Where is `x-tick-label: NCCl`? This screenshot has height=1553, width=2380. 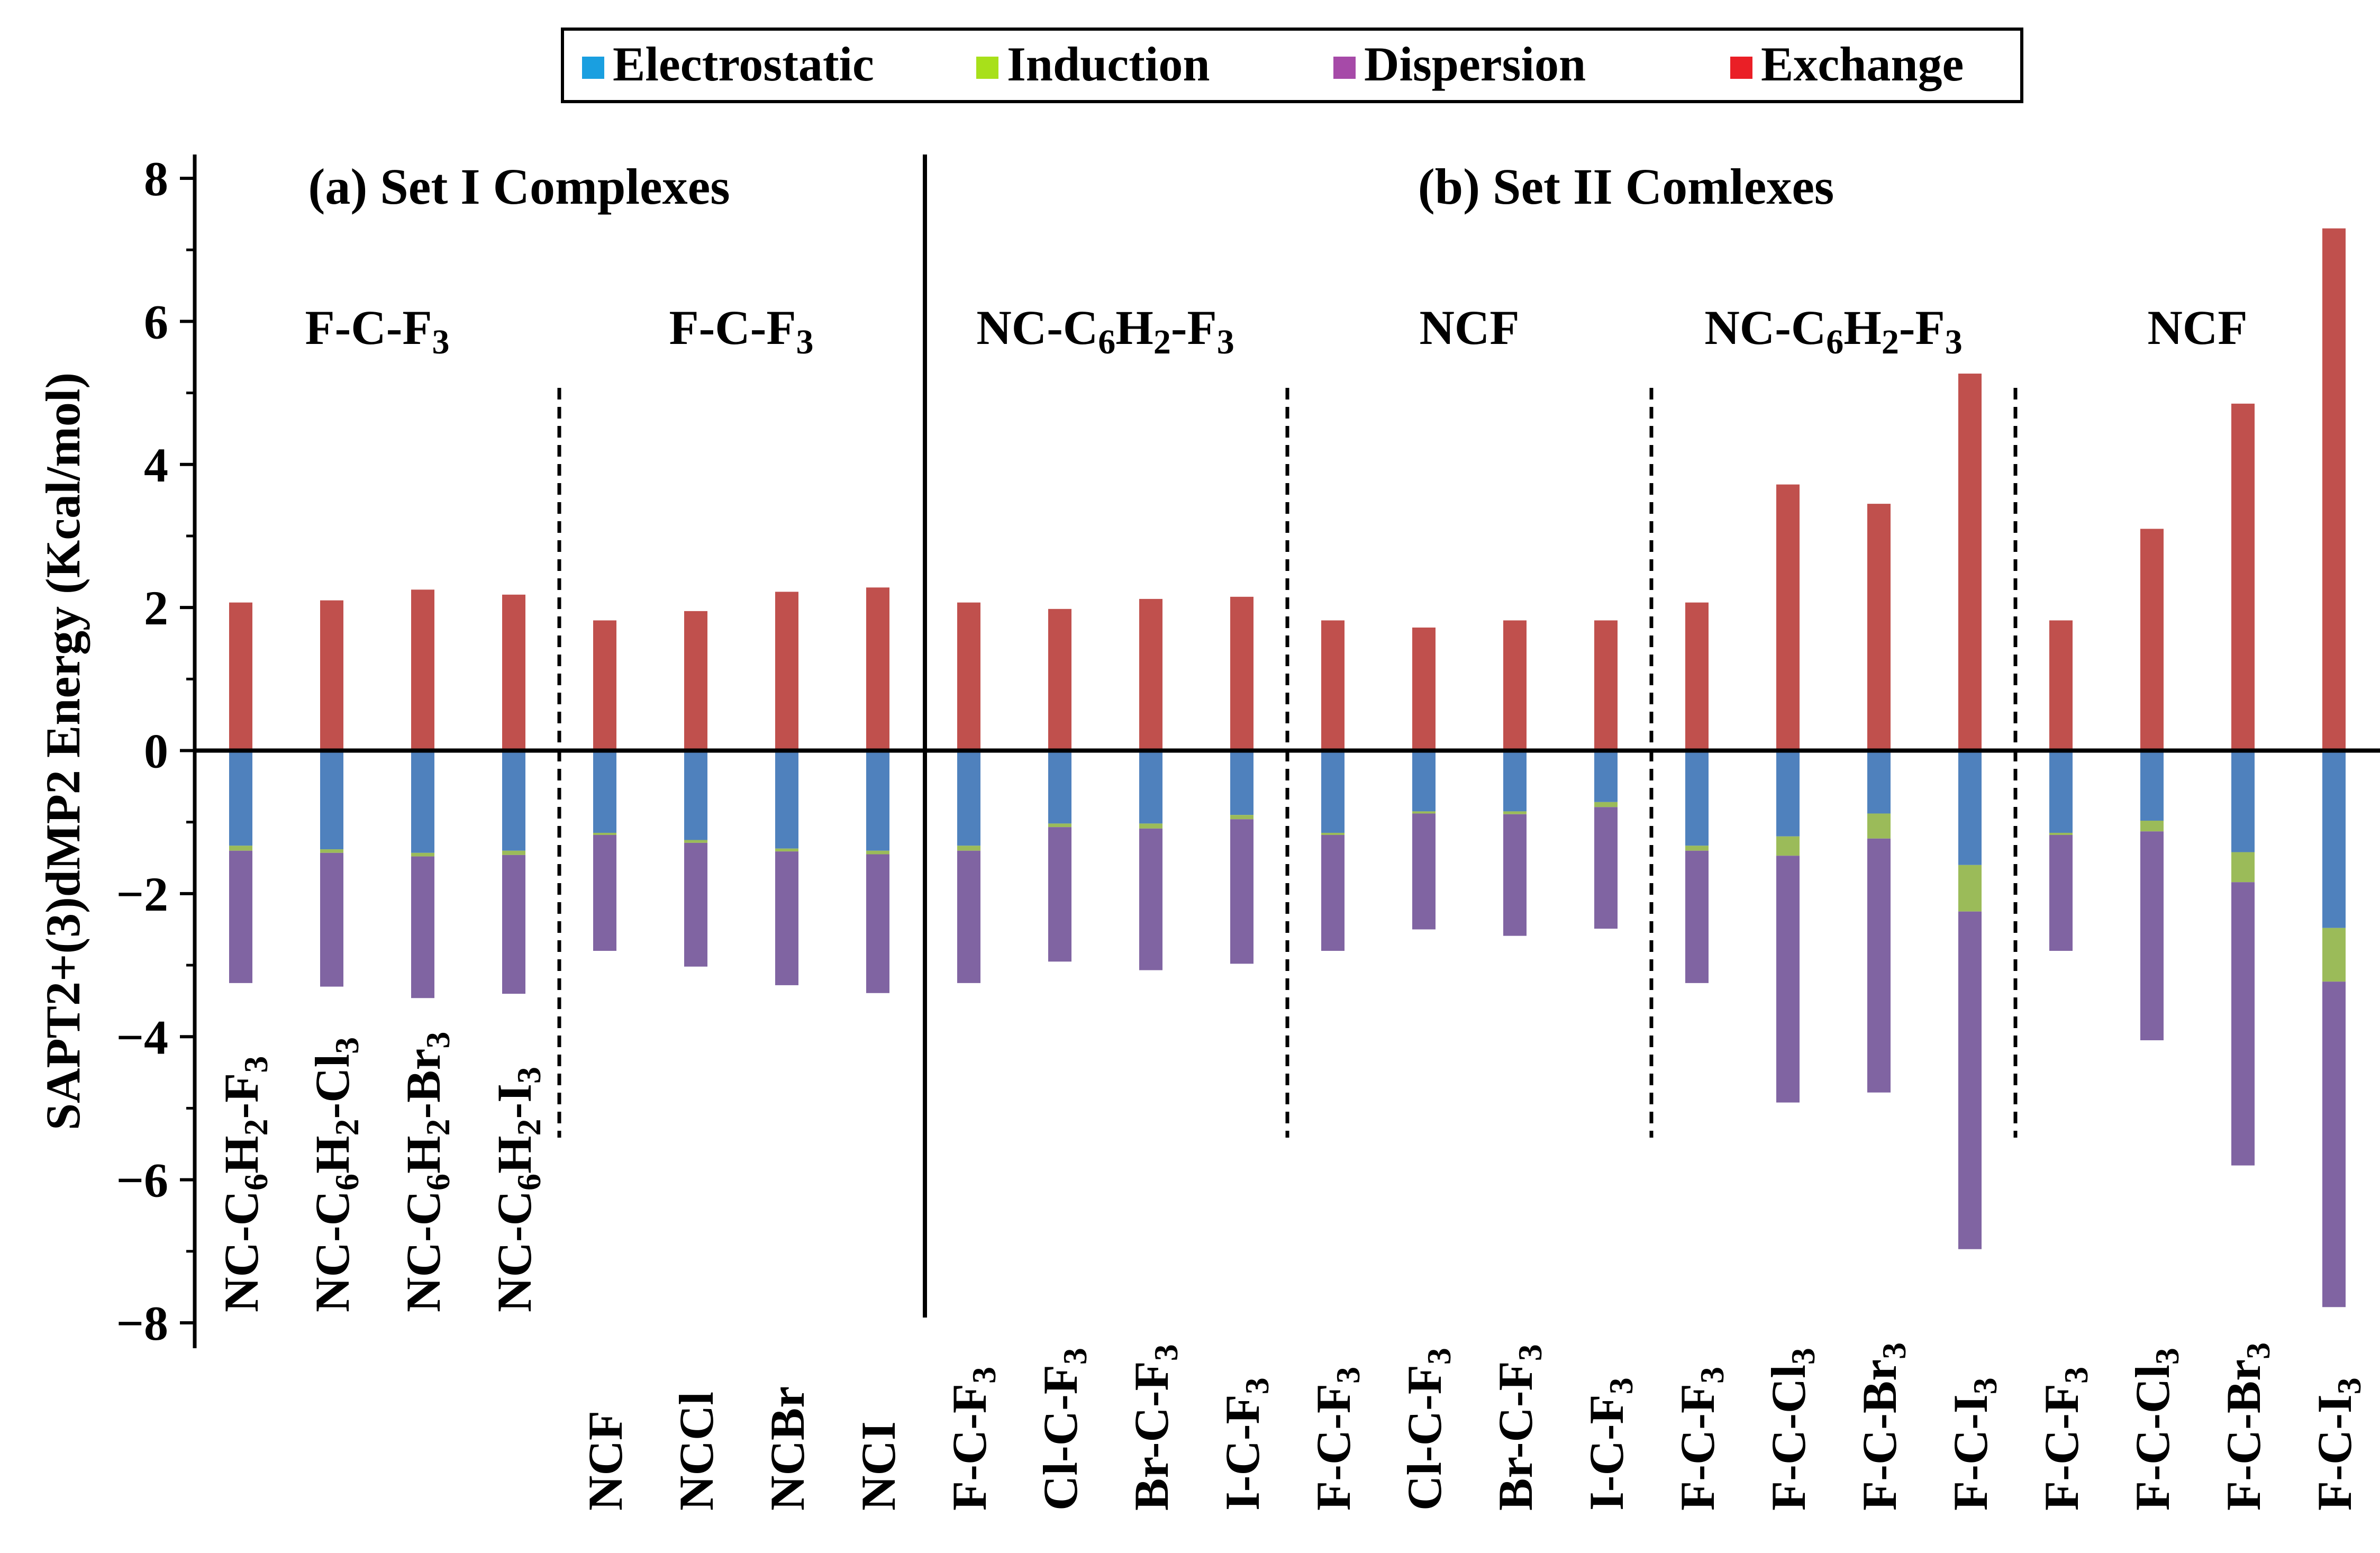 x-tick-label: NCCl is located at coordinates (696, 1451).